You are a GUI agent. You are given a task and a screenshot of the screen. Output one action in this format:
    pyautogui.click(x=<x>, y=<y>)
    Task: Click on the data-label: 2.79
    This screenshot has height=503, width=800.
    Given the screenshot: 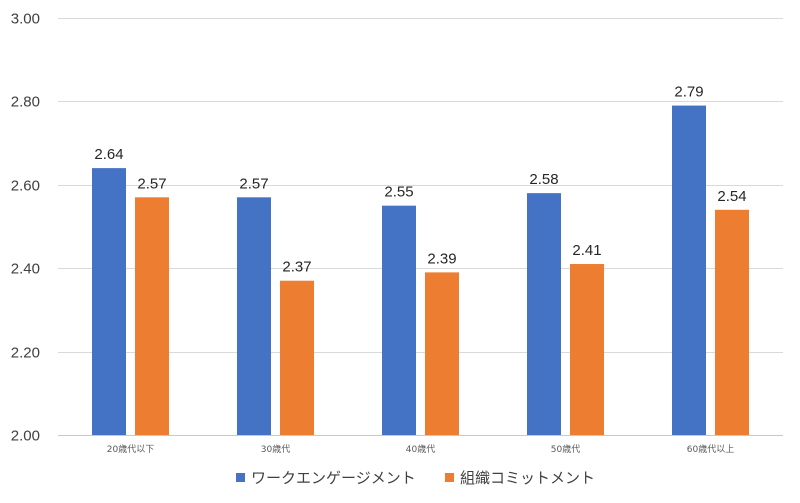 What is the action you would take?
    pyautogui.click(x=688, y=92)
    